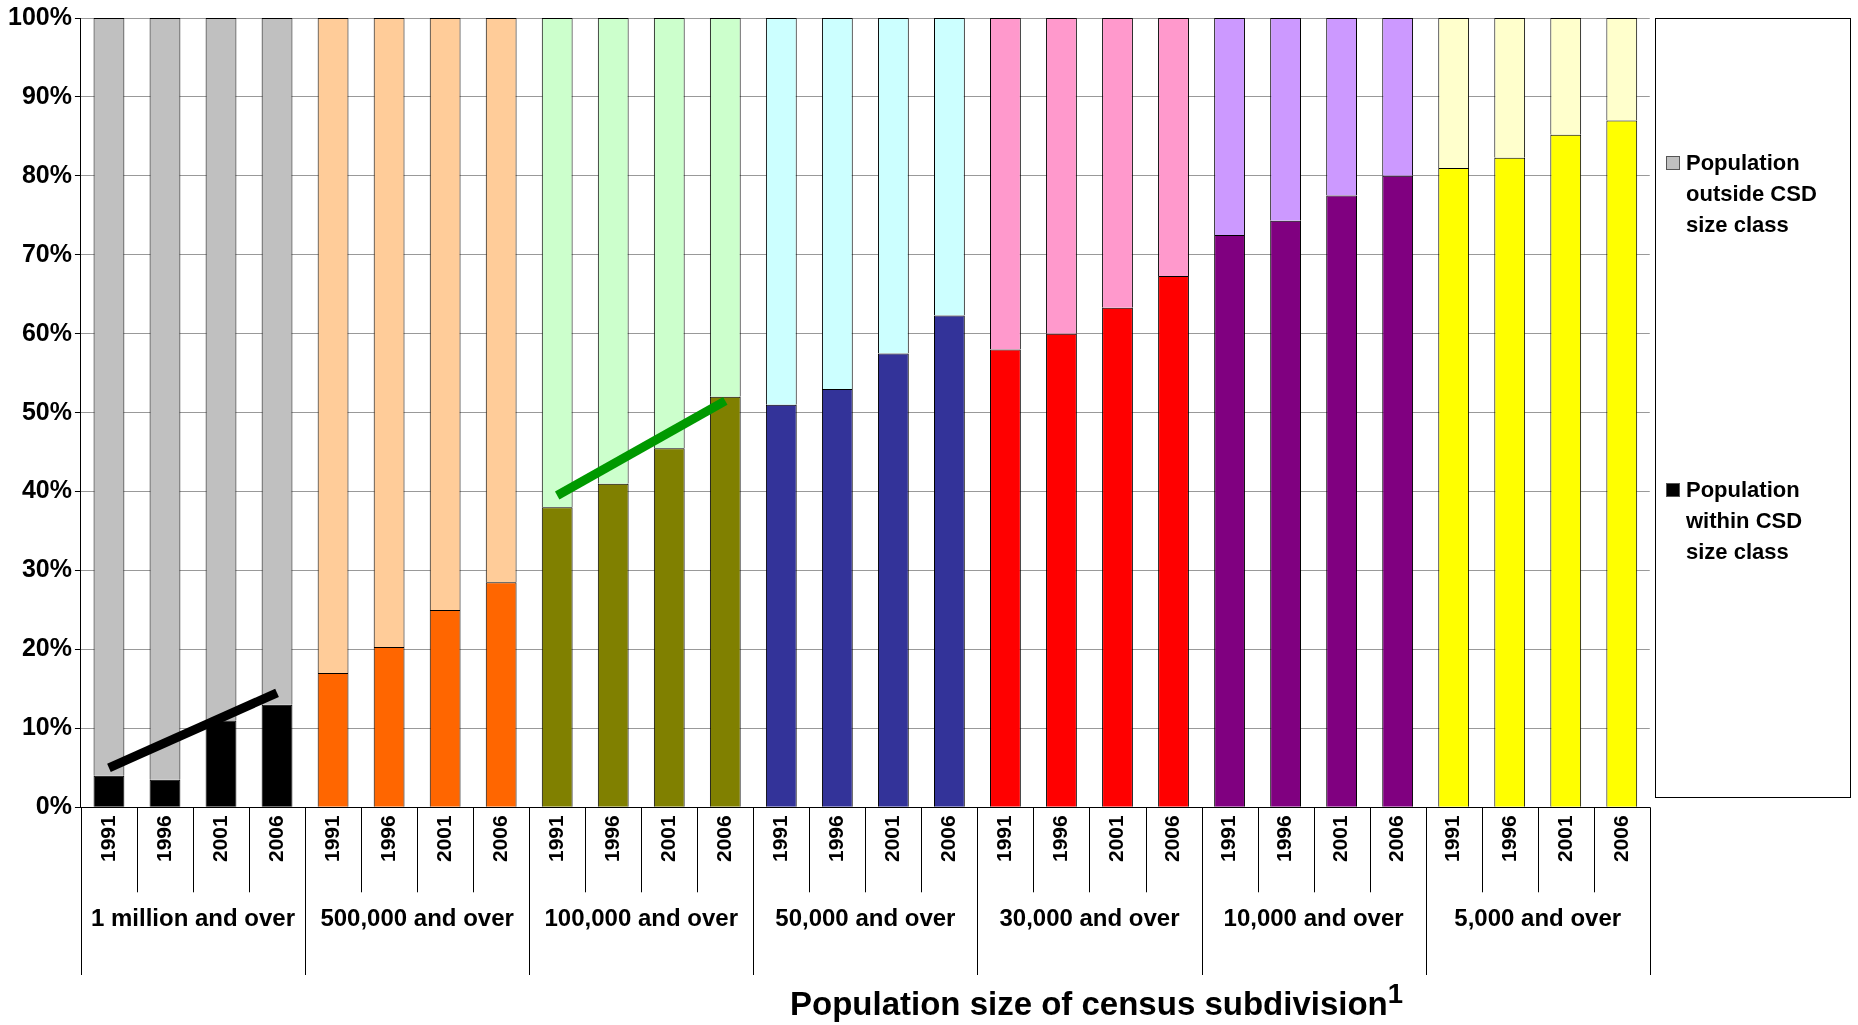 This screenshot has width=1858, height=1025. What do you see at coordinates (46, 410) in the screenshot?
I see `y-tick-label: 50%` at bounding box center [46, 410].